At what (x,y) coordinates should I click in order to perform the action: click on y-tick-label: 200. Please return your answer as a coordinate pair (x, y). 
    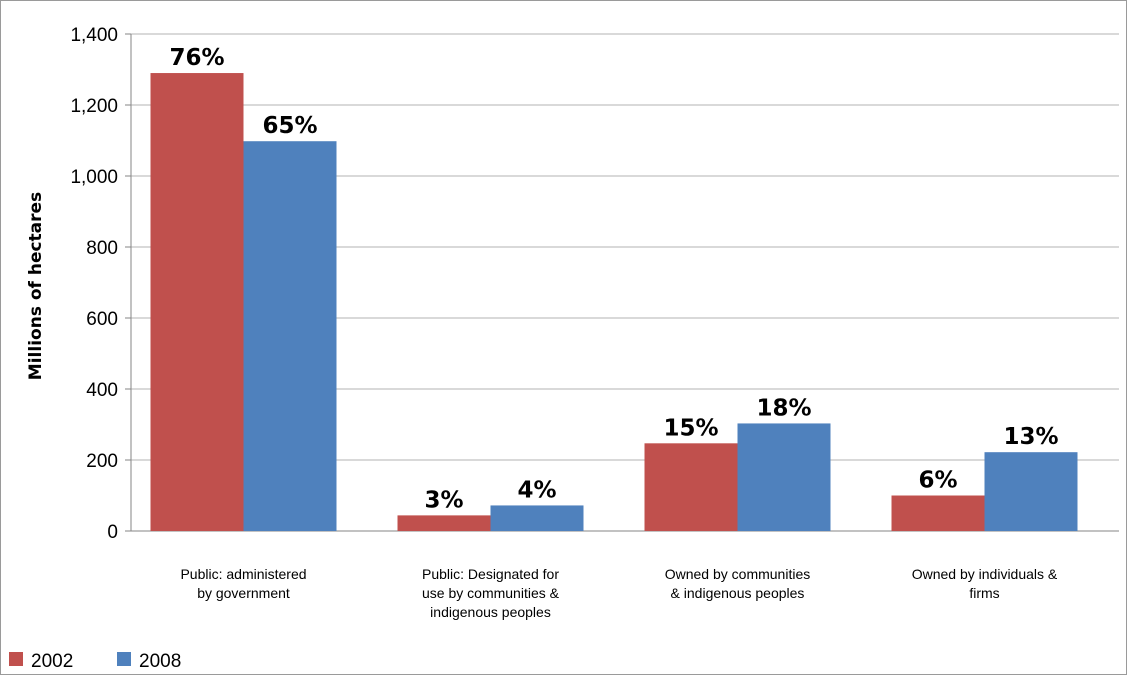
    Looking at the image, I should click on (102, 461).